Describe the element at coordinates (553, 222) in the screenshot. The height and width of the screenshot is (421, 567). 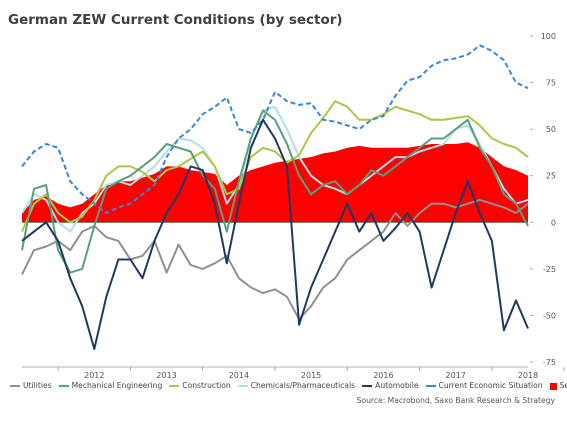
I see `y-tick-label: 0` at that location.